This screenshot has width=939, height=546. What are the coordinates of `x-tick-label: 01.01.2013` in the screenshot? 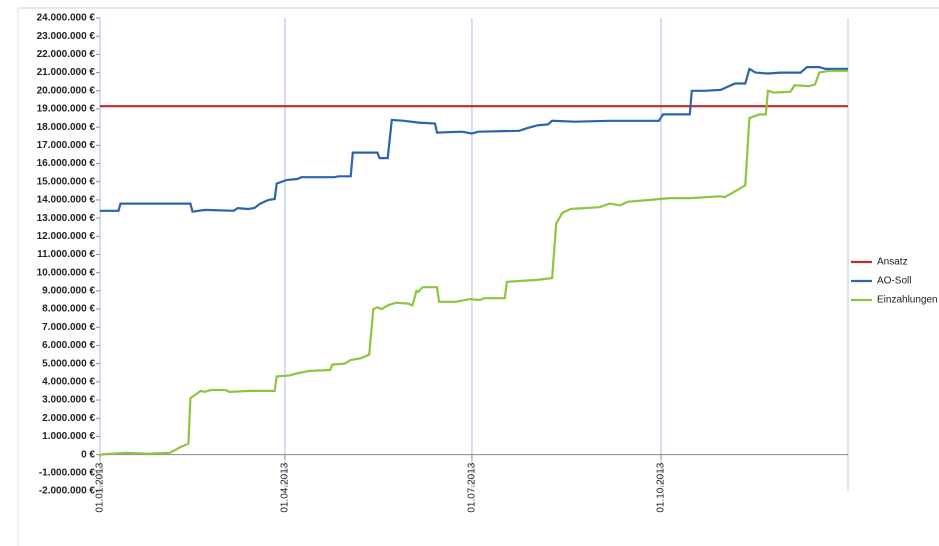 It's located at (100, 487).